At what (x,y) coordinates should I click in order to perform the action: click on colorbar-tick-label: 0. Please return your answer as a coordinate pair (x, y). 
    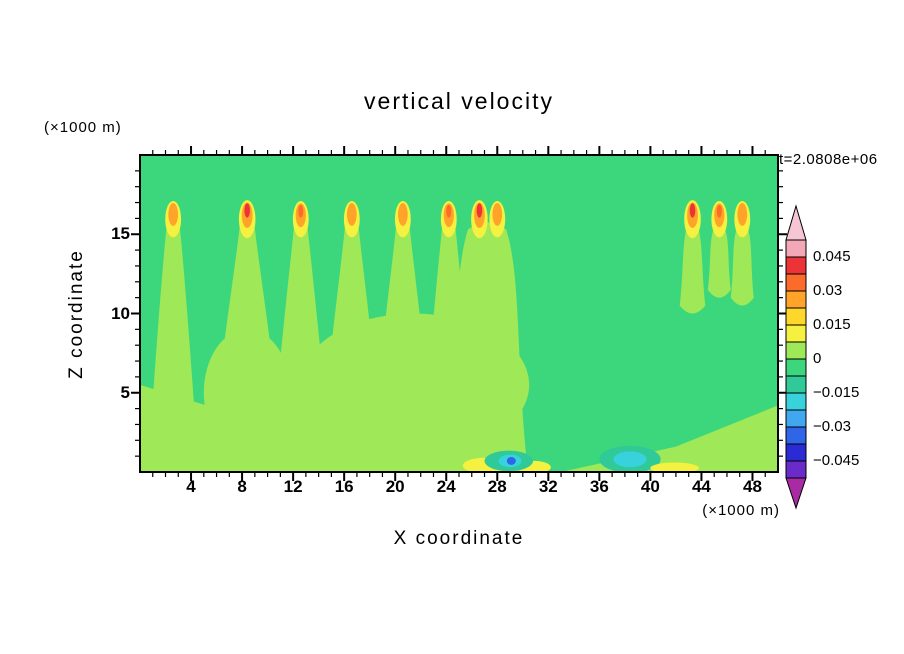
    Looking at the image, I should click on (817, 358).